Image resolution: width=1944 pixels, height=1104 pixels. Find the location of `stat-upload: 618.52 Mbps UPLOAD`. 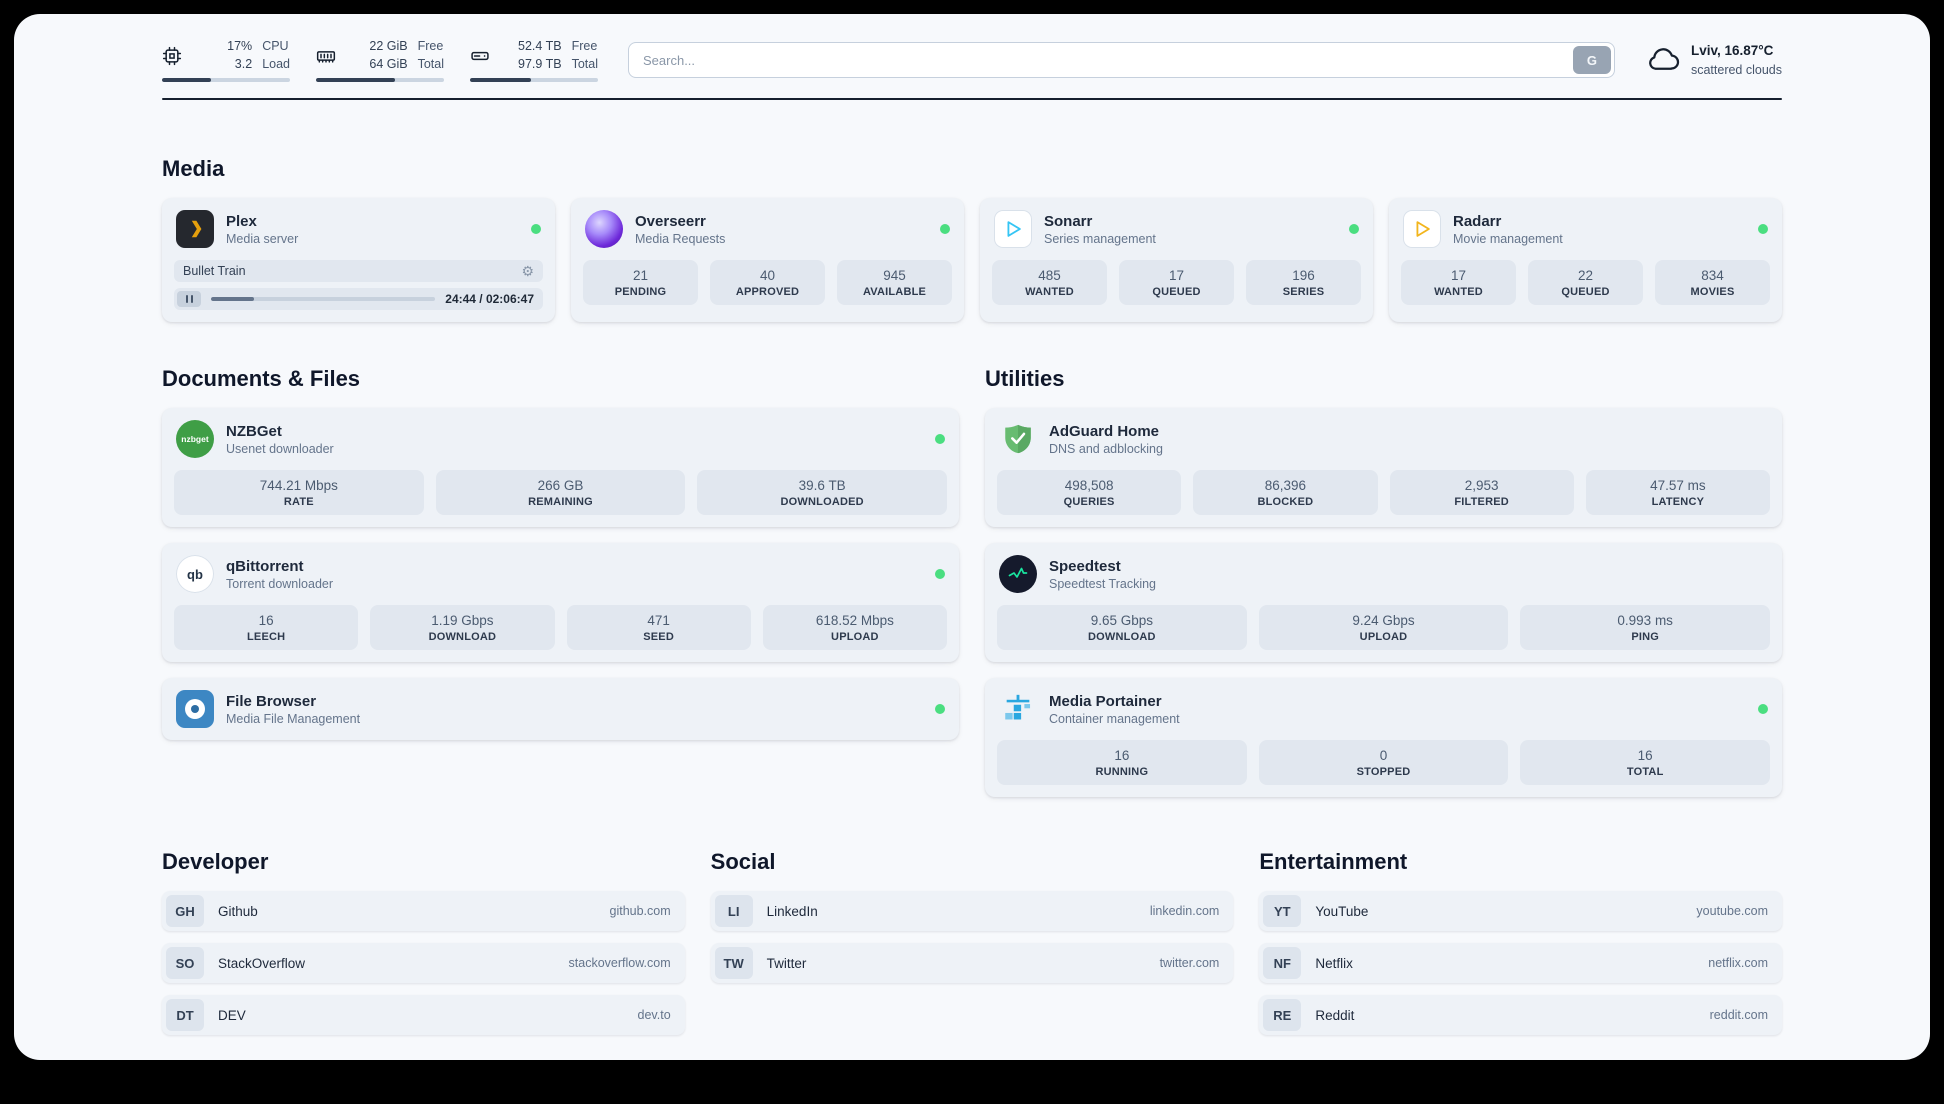

stat-upload: 618.52 Mbps UPLOAD is located at coordinates (854, 627).